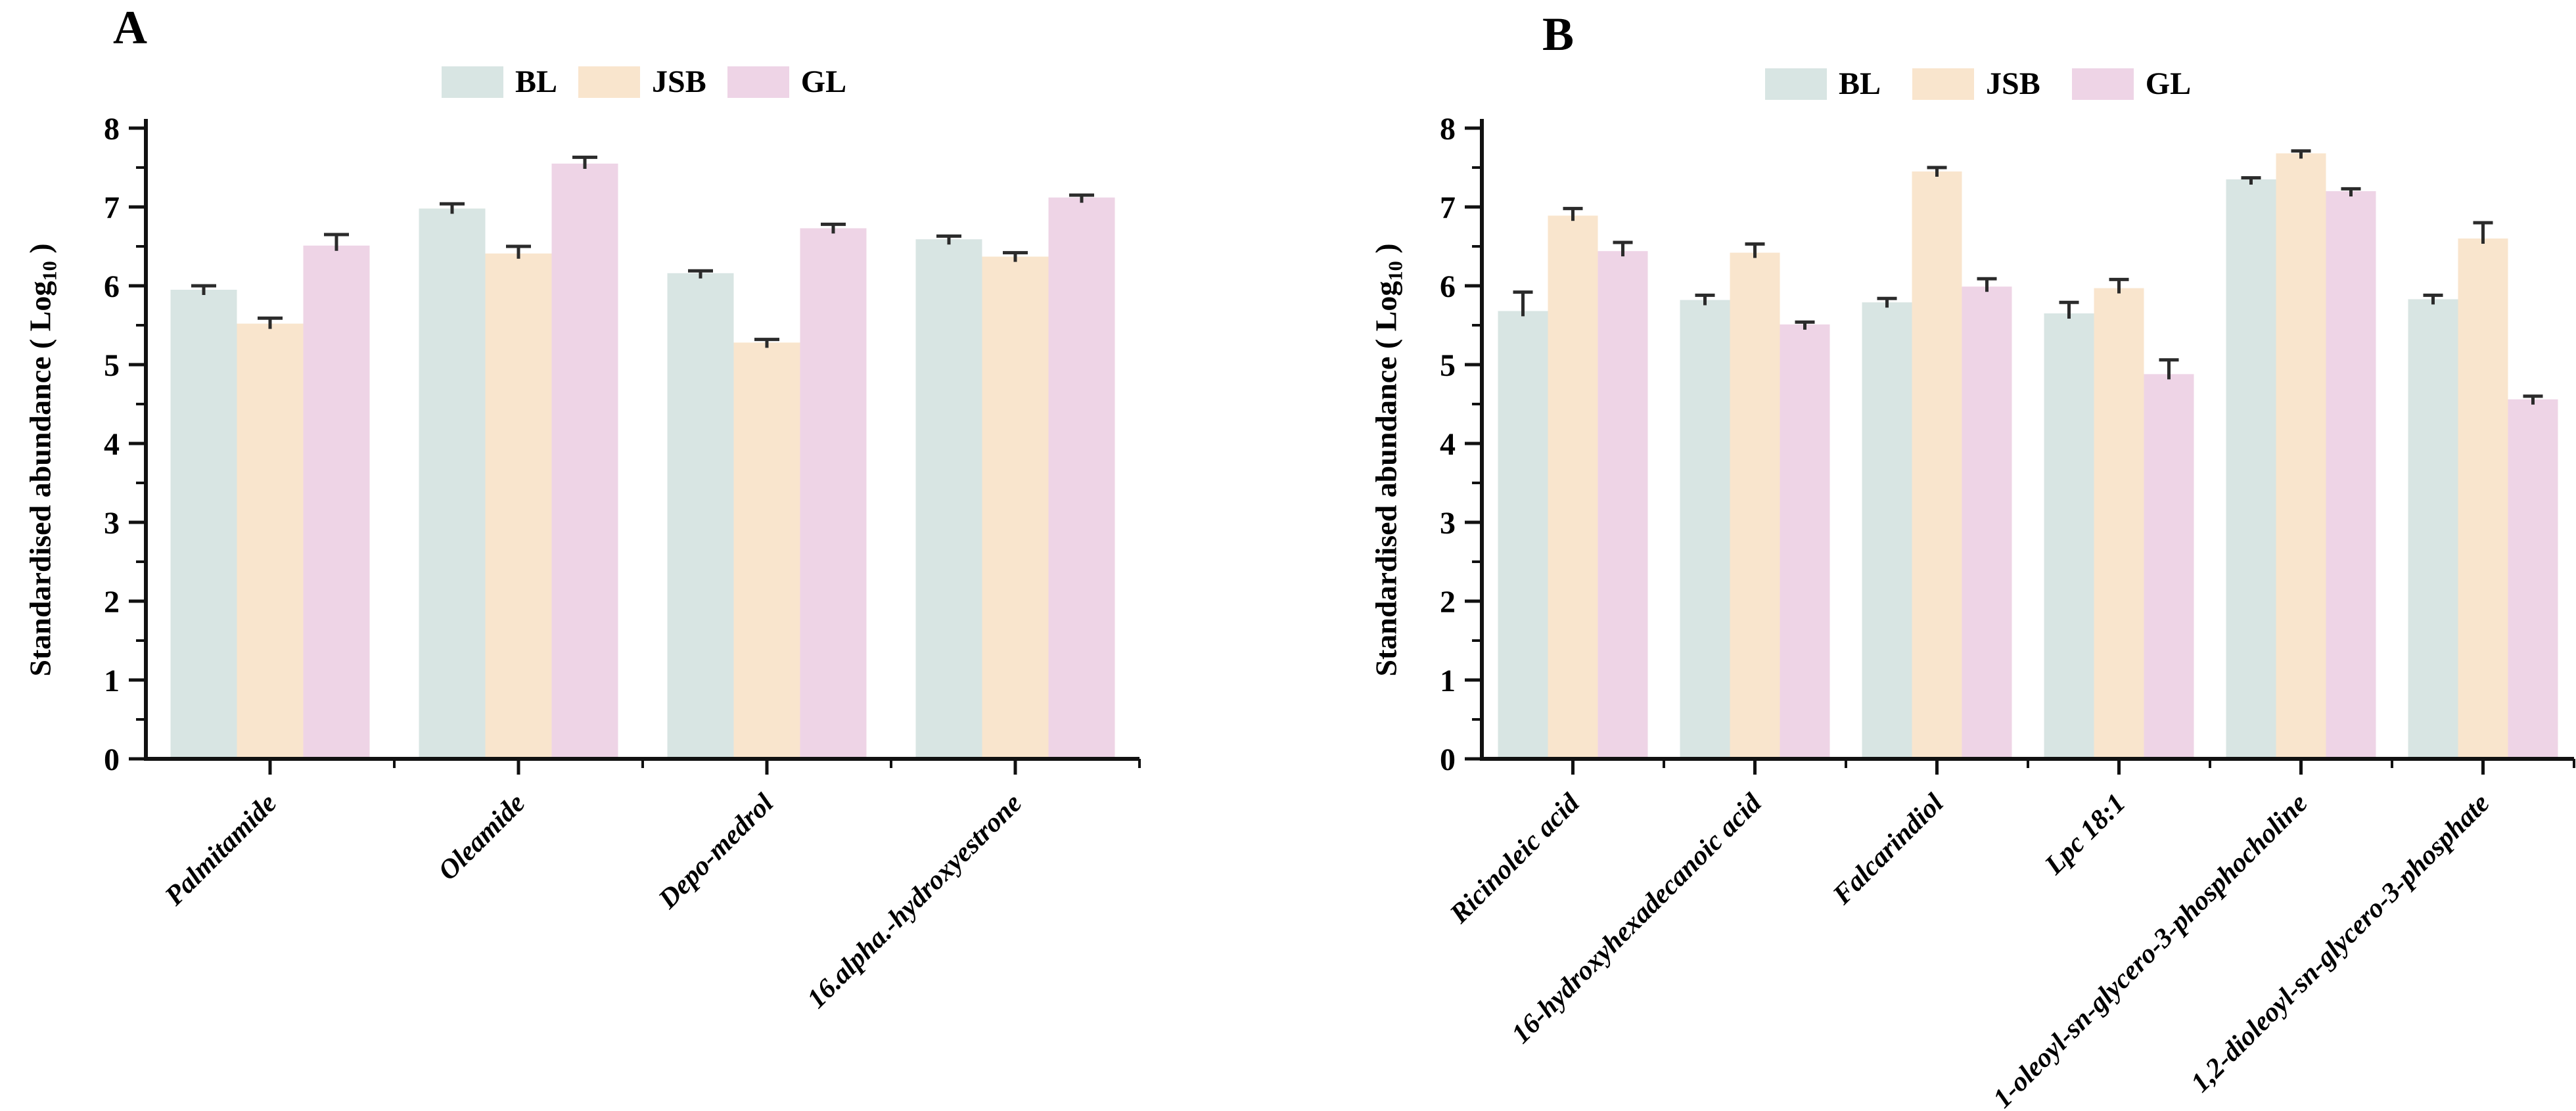 The height and width of the screenshot is (1111, 2576). I want to click on x-category-label: Depo-medrol, so click(716, 851).